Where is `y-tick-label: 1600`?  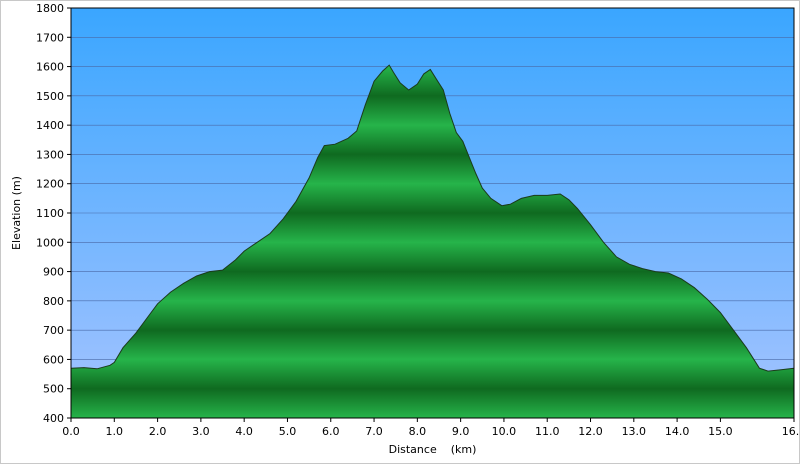 y-tick-label: 1600 is located at coordinates (50, 67).